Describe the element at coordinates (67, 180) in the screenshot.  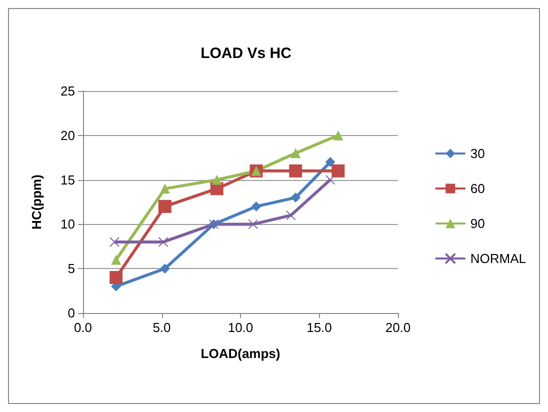
I see `y-tick-label: 15` at that location.